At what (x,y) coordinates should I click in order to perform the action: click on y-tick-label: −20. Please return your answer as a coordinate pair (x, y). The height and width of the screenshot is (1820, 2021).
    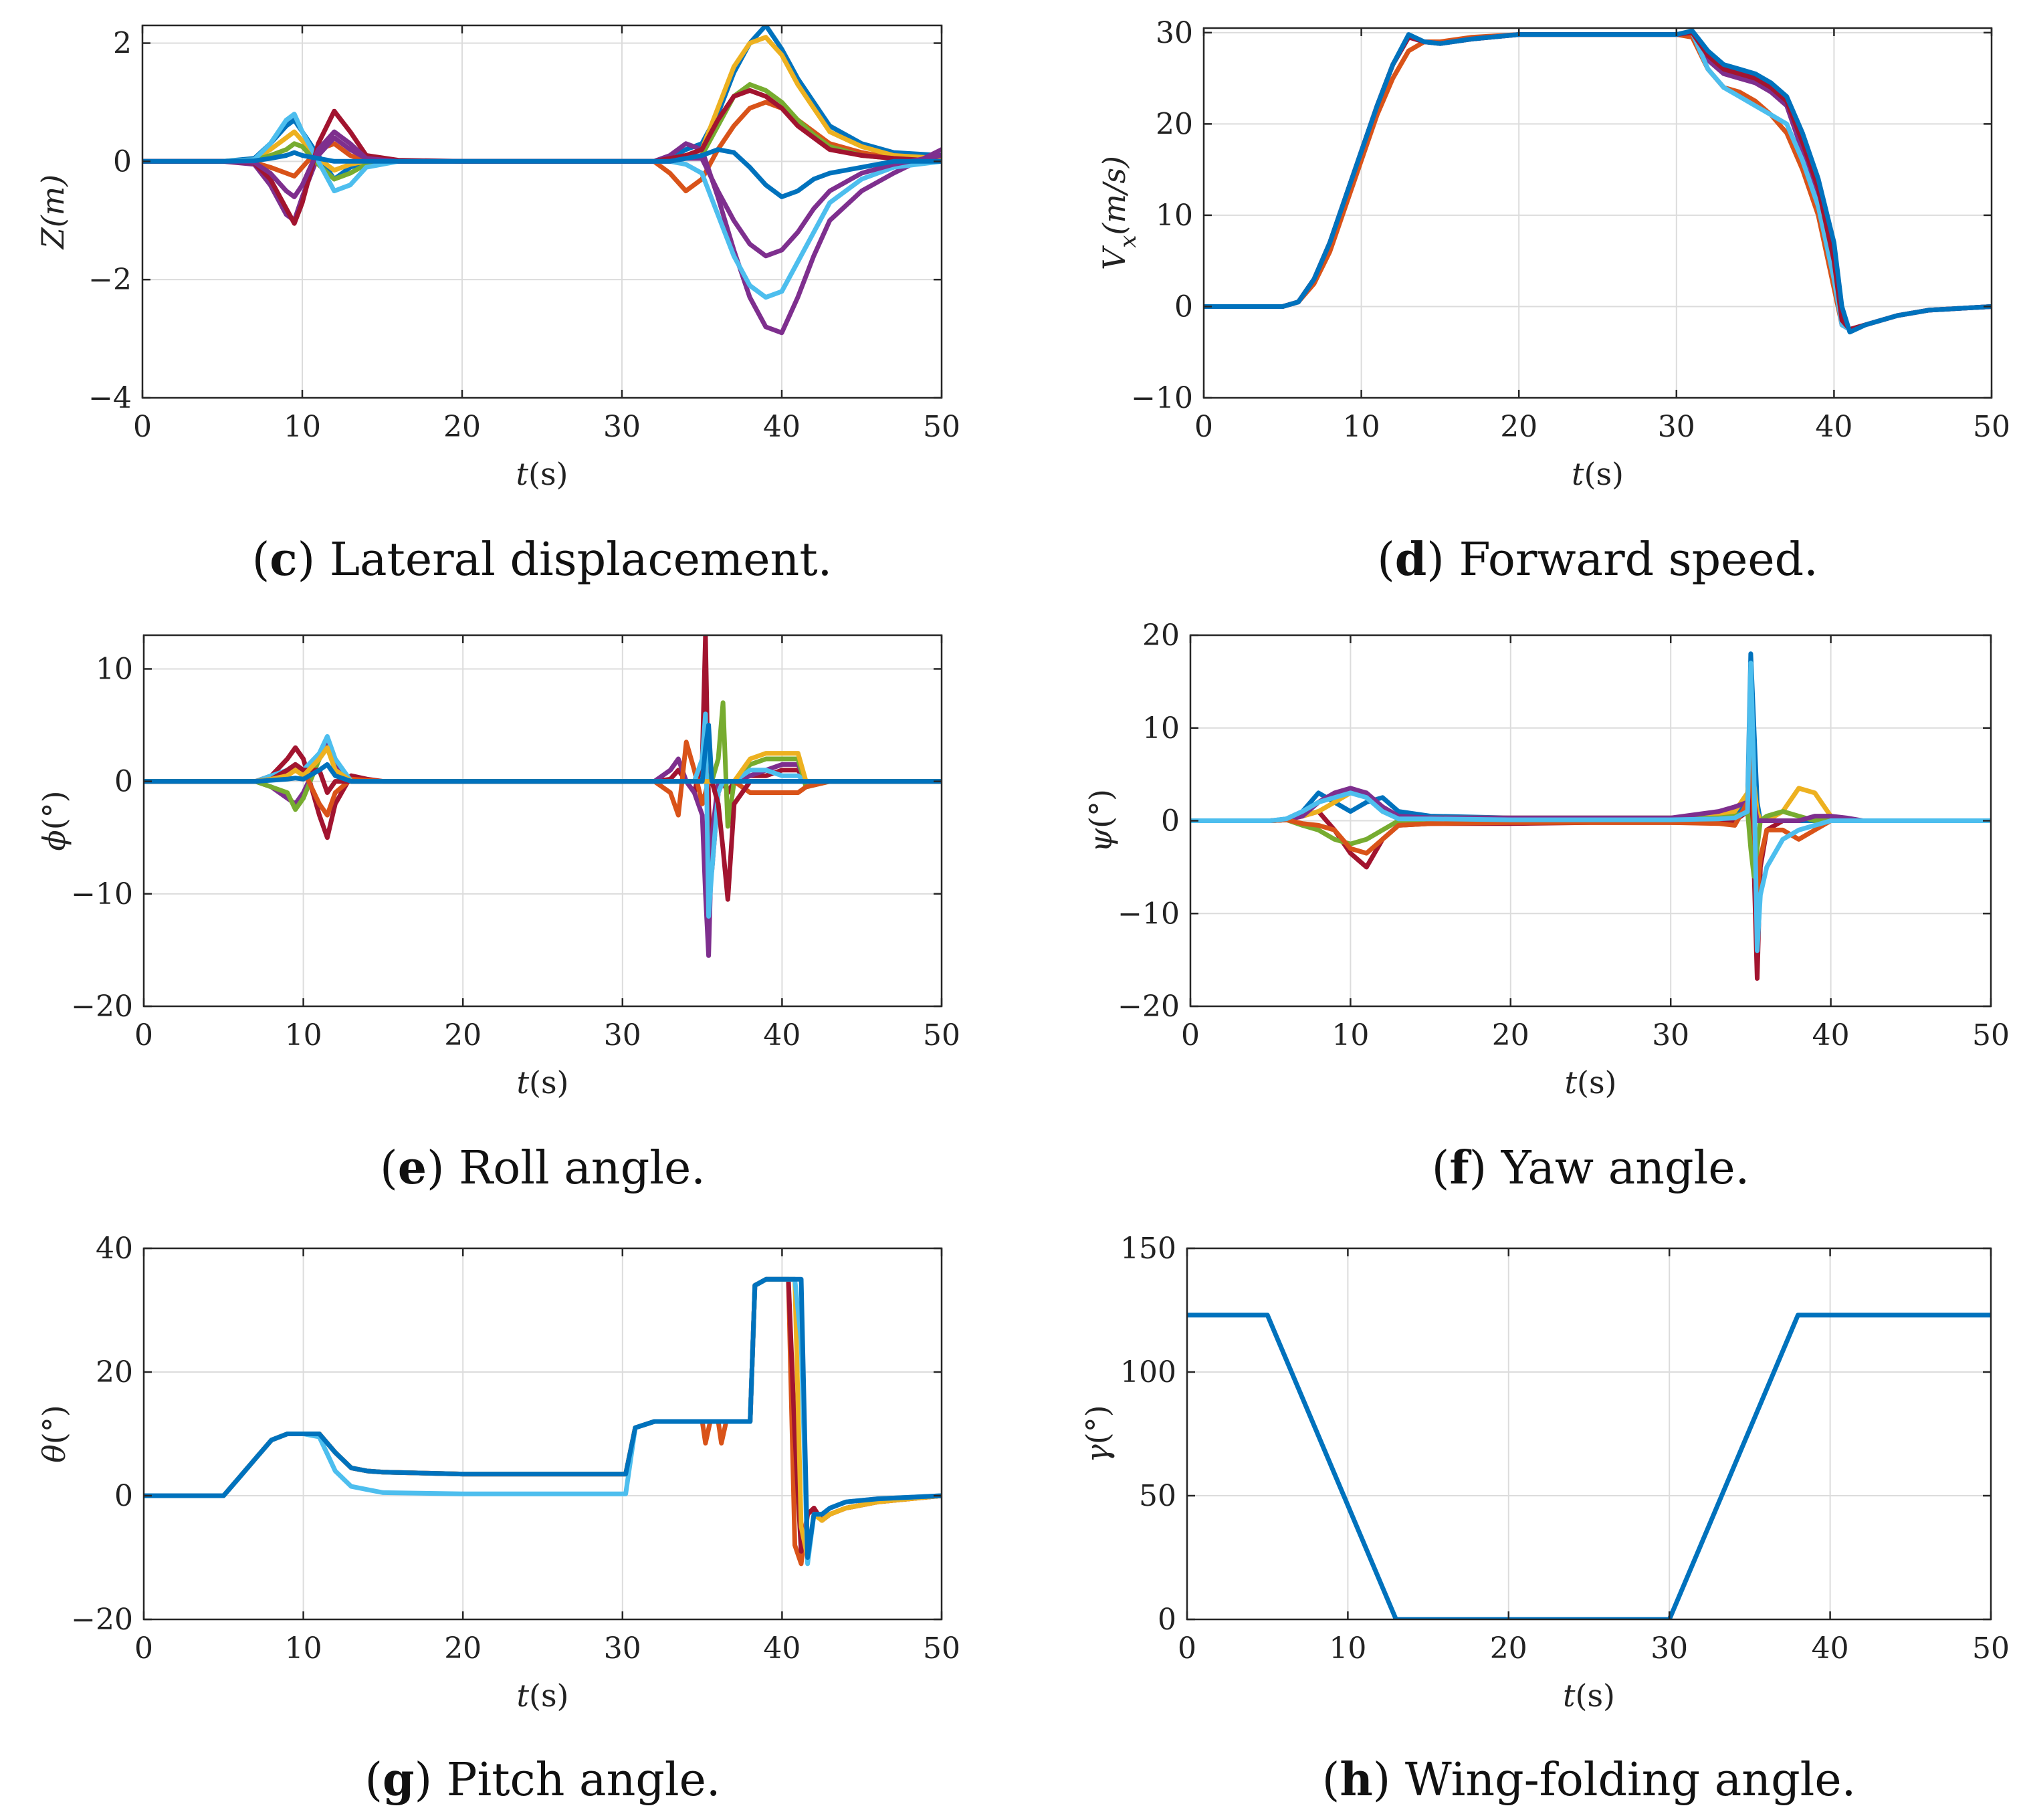
    Looking at the image, I should click on (1149, 1007).